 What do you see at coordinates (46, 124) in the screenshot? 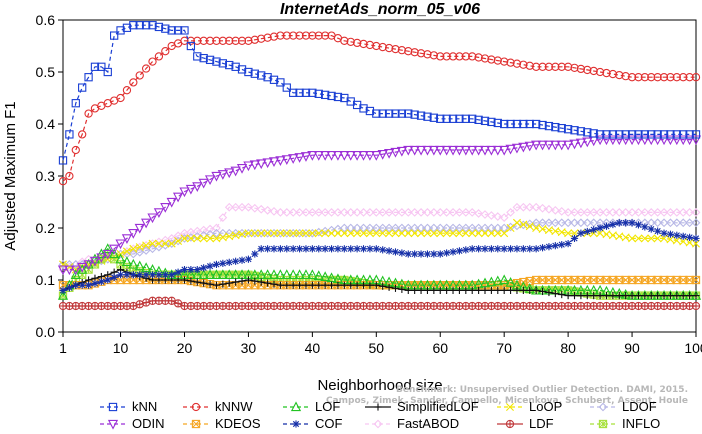
I see `y-tick-label: 0.4` at bounding box center [46, 124].